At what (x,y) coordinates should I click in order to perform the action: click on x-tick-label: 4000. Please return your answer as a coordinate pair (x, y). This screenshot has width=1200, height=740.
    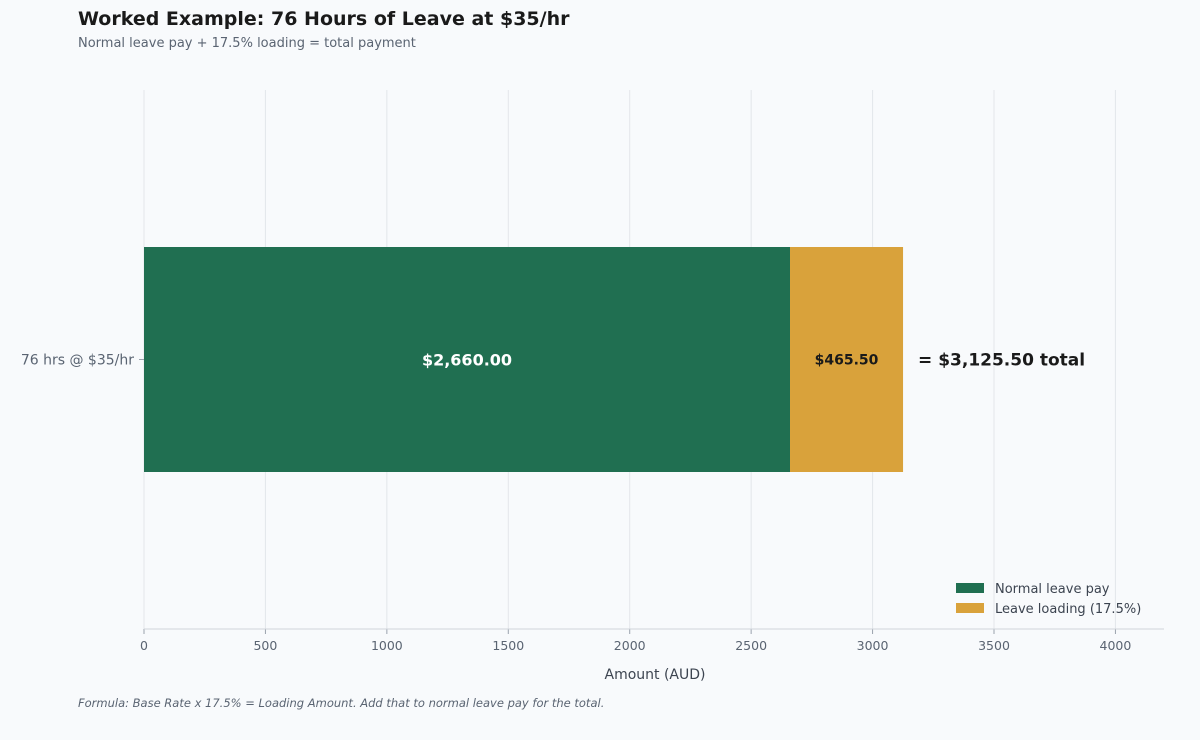
    Looking at the image, I should click on (1116, 645).